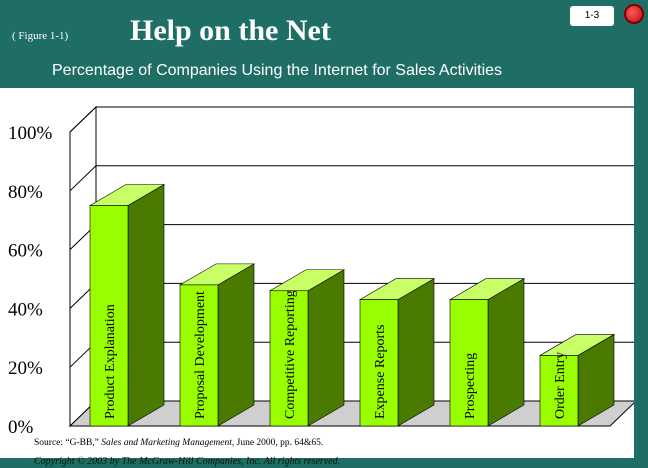  I want to click on nav-button, so click(634, 14).